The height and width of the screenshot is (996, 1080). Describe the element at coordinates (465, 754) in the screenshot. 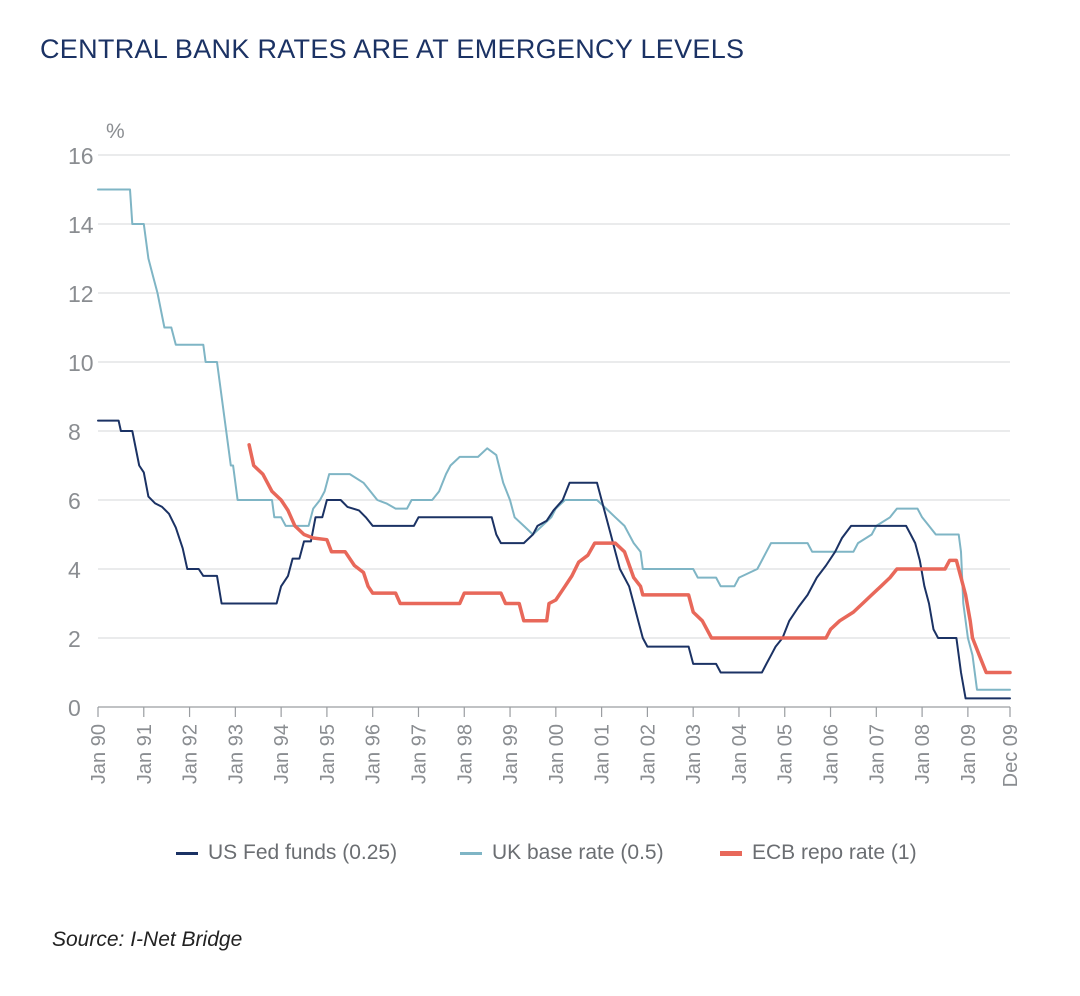

I see `x-tick-label: Jan 98` at that location.